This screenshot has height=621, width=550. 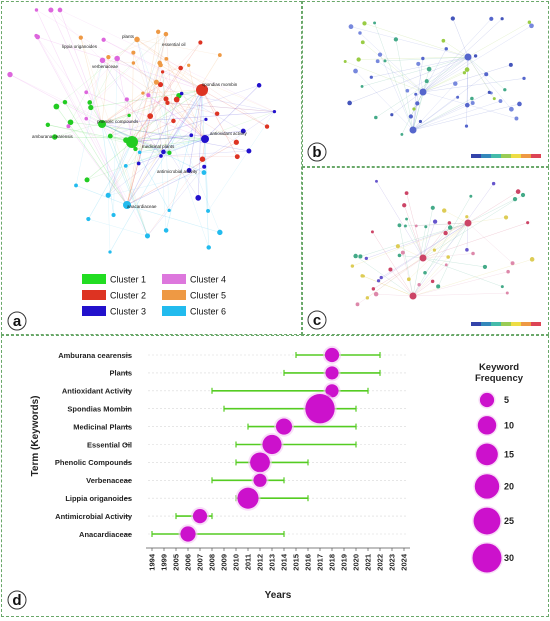 I want to click on trend-row: Antioxidant Activity, so click(x=235, y=391).